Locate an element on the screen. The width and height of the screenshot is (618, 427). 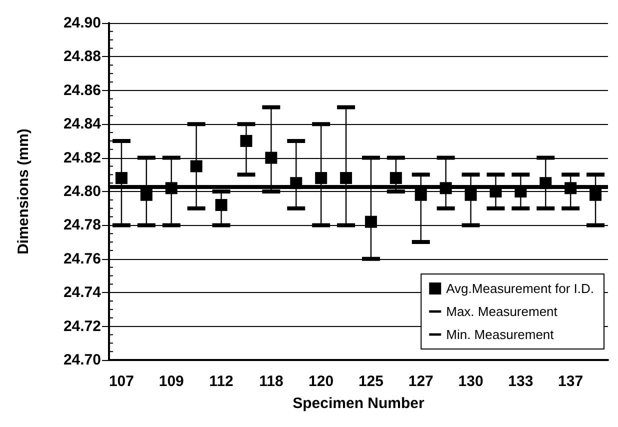
x-tick-label: 120 is located at coordinates (321, 381).